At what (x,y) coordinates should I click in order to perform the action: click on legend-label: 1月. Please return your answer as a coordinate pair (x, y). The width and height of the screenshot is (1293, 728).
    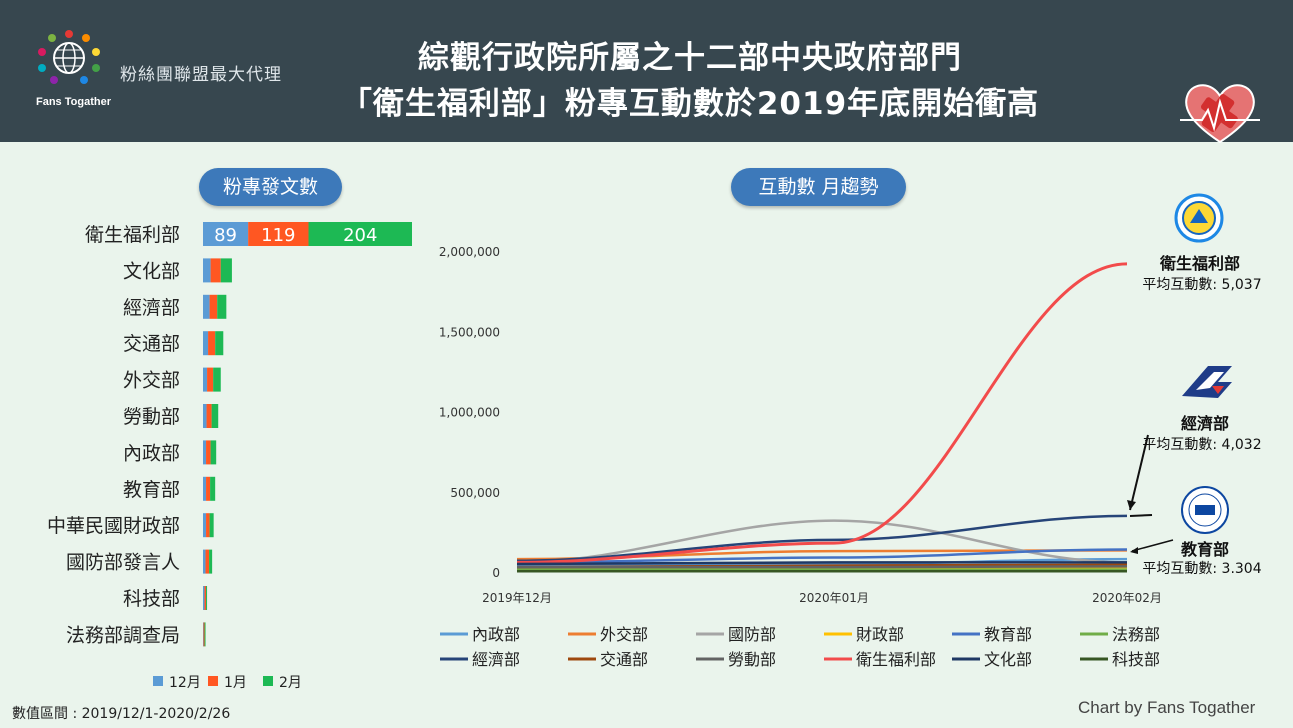
    Looking at the image, I should click on (235, 683).